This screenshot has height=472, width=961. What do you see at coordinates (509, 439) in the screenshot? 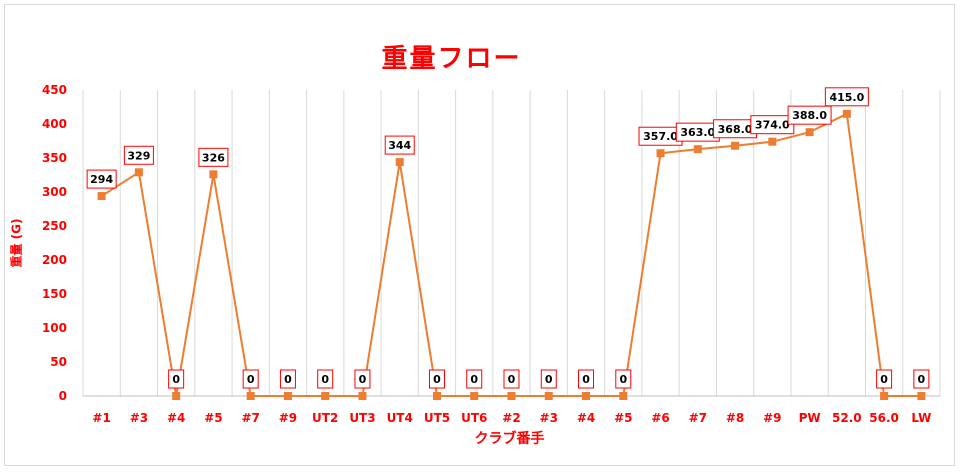
I see `x-axis-label: クラブ番手` at bounding box center [509, 439].